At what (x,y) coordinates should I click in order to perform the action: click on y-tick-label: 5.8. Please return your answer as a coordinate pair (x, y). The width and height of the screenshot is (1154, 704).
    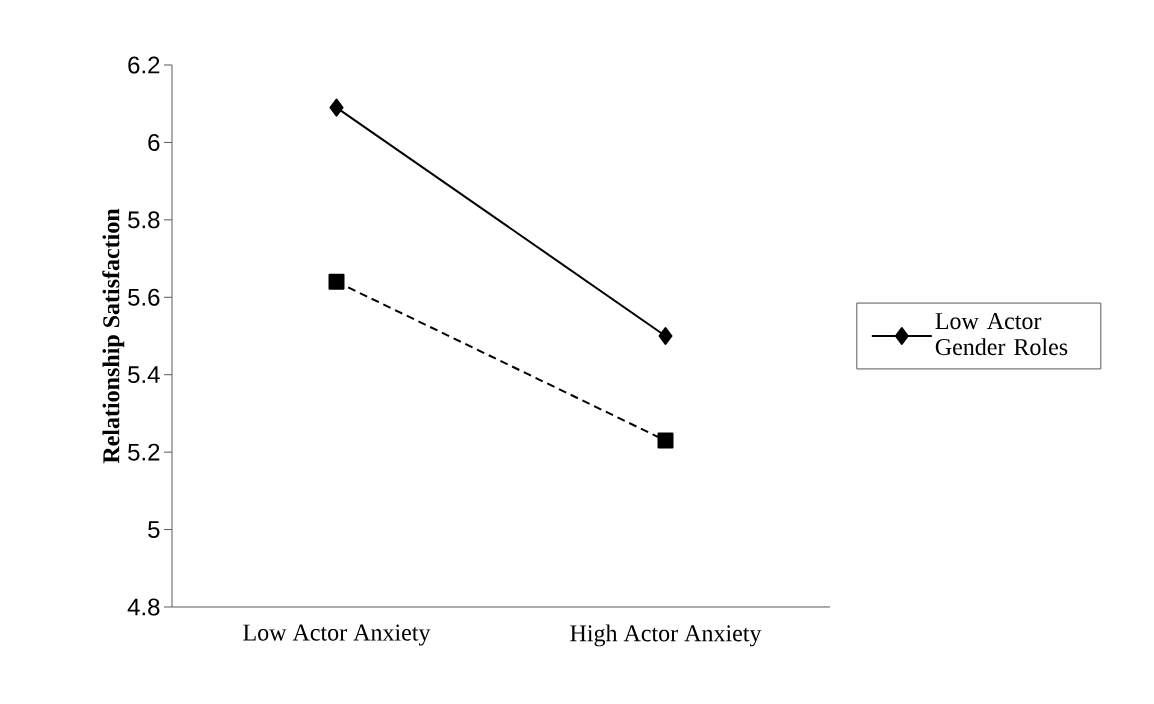
    Looking at the image, I should click on (144, 220).